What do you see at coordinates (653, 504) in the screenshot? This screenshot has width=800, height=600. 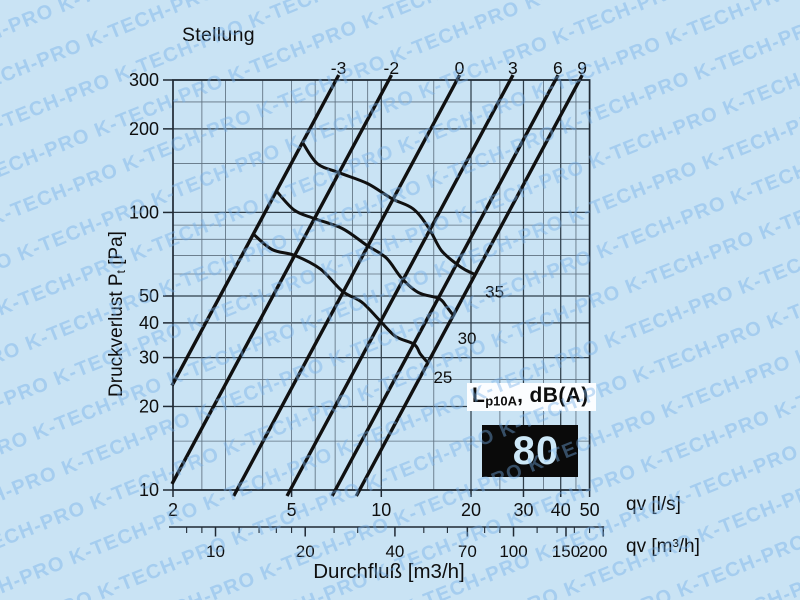 I see `x-axis-unit-ls: qv [l/s]` at bounding box center [653, 504].